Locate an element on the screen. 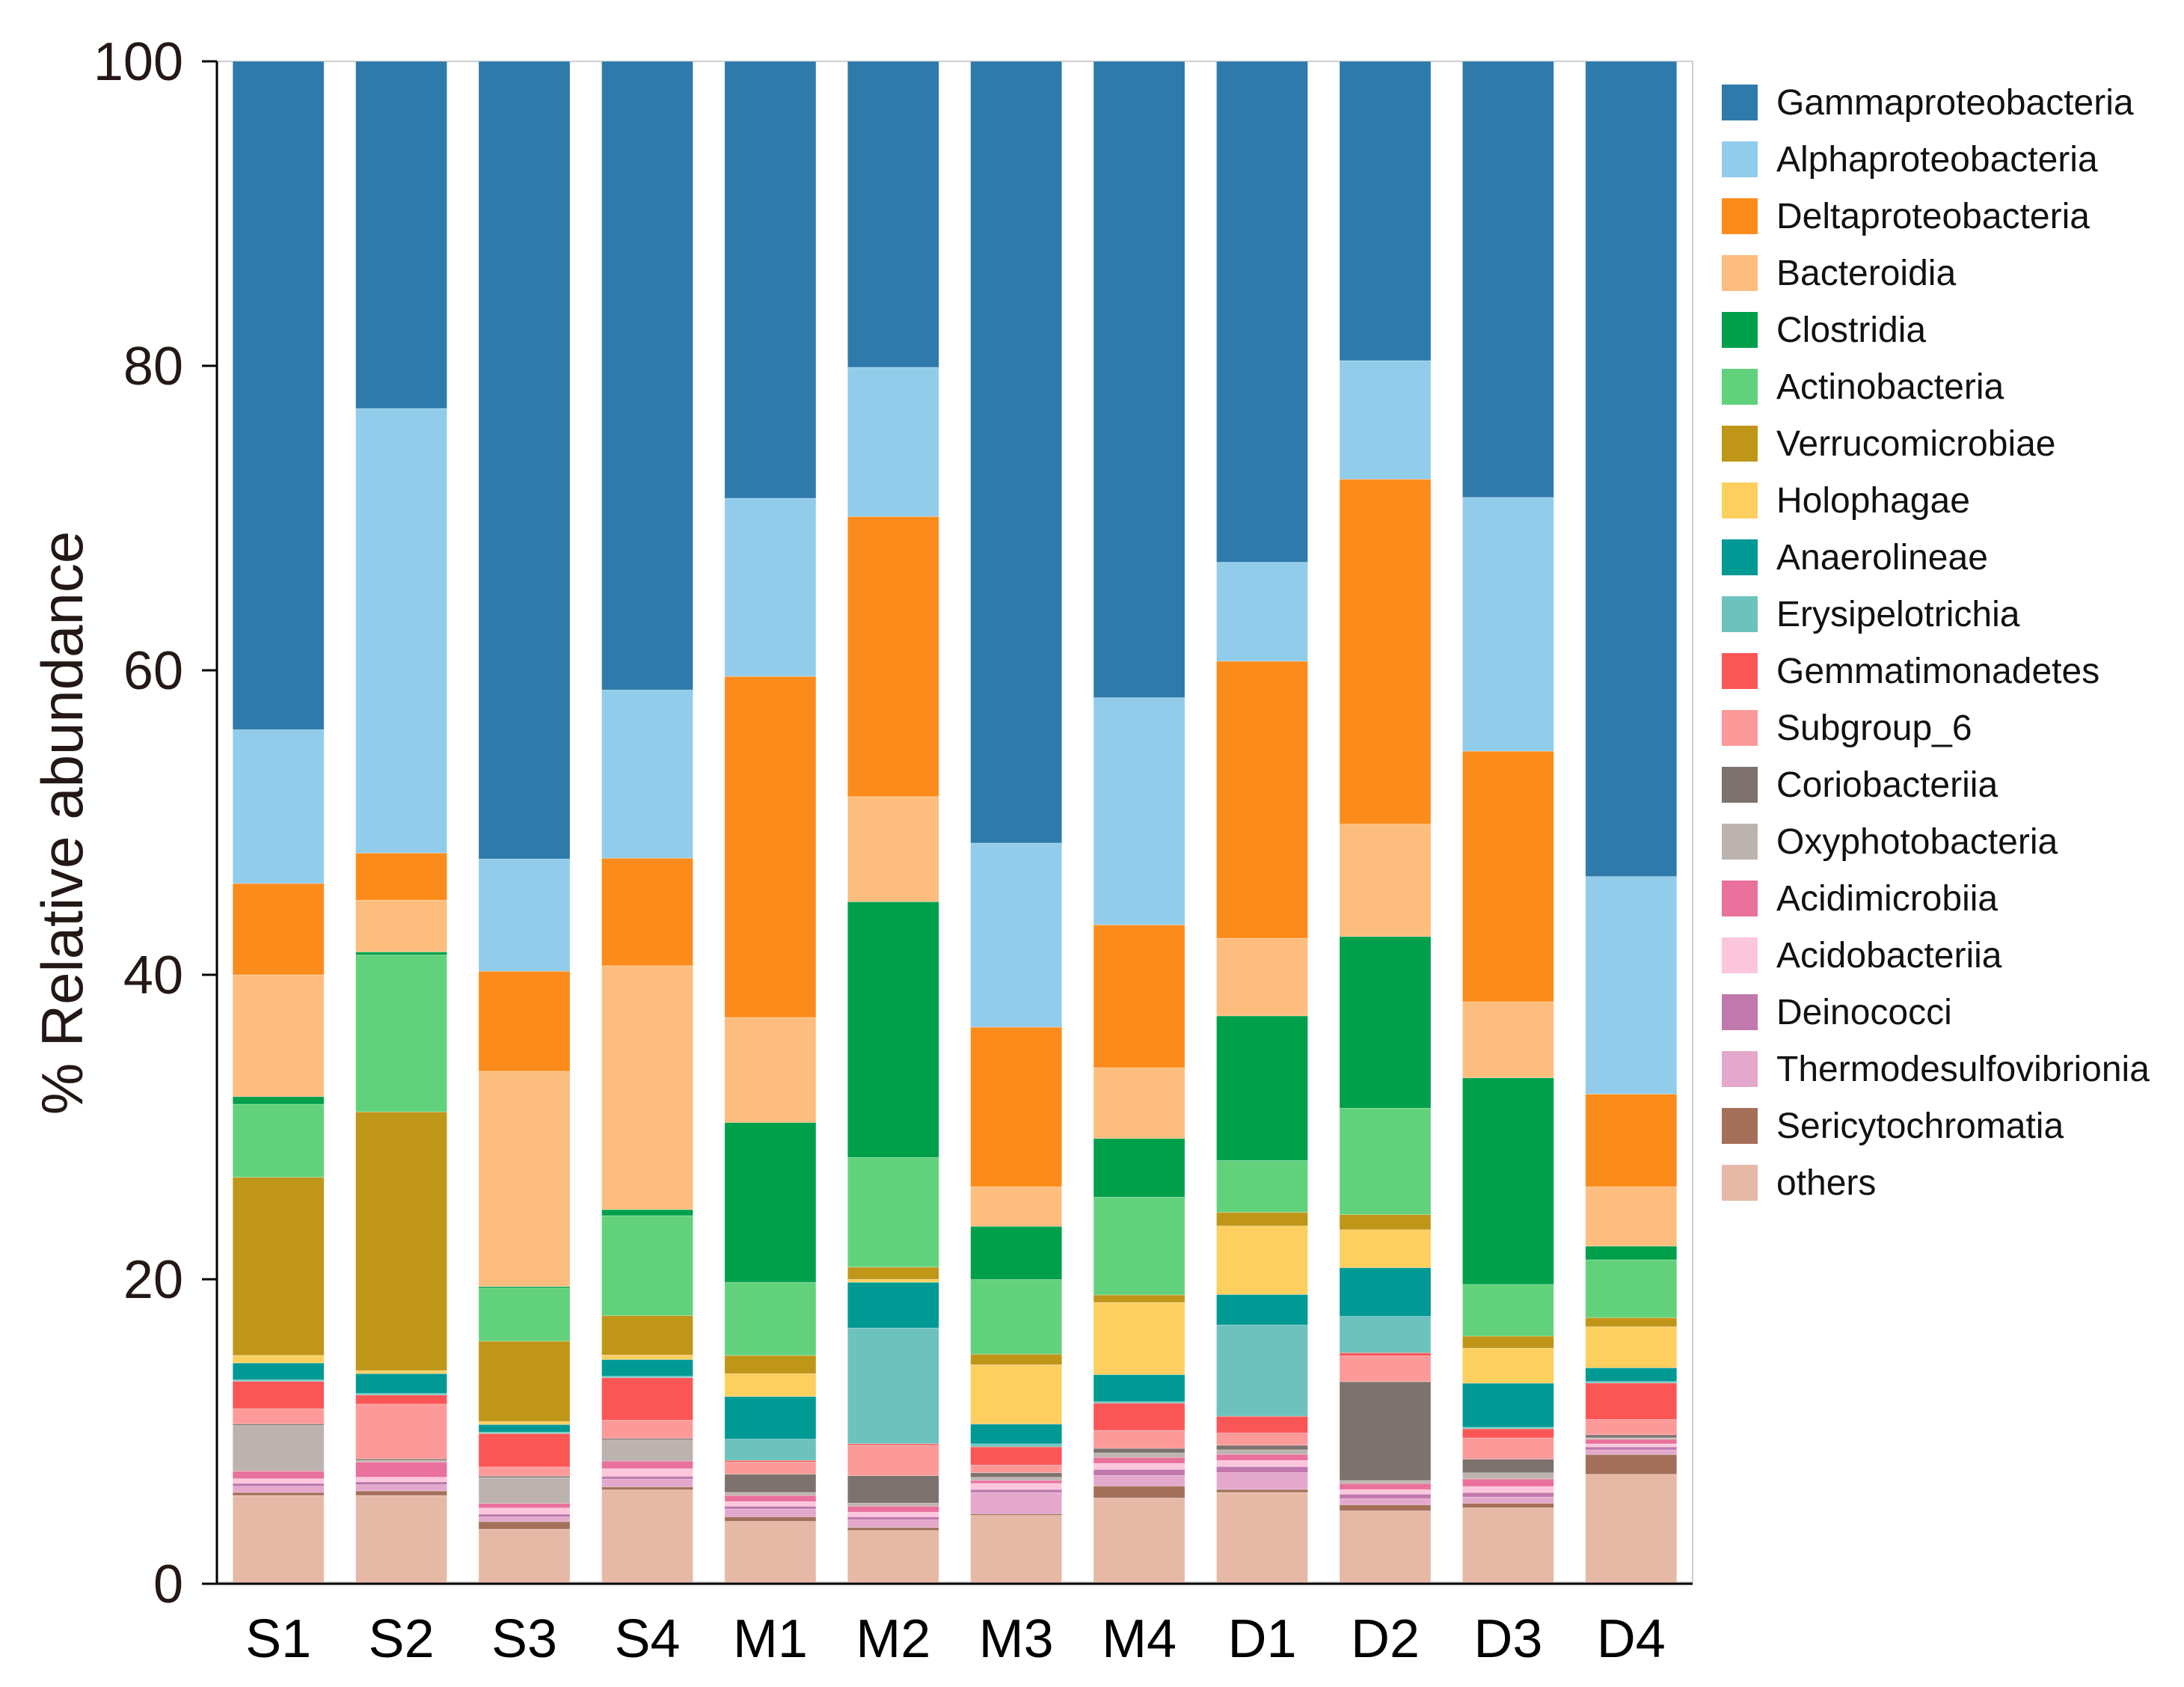 This screenshot has width=2184, height=1687. legend-item-verrucomicrobiae: Verrucomicrobiae is located at coordinates (1889, 444).